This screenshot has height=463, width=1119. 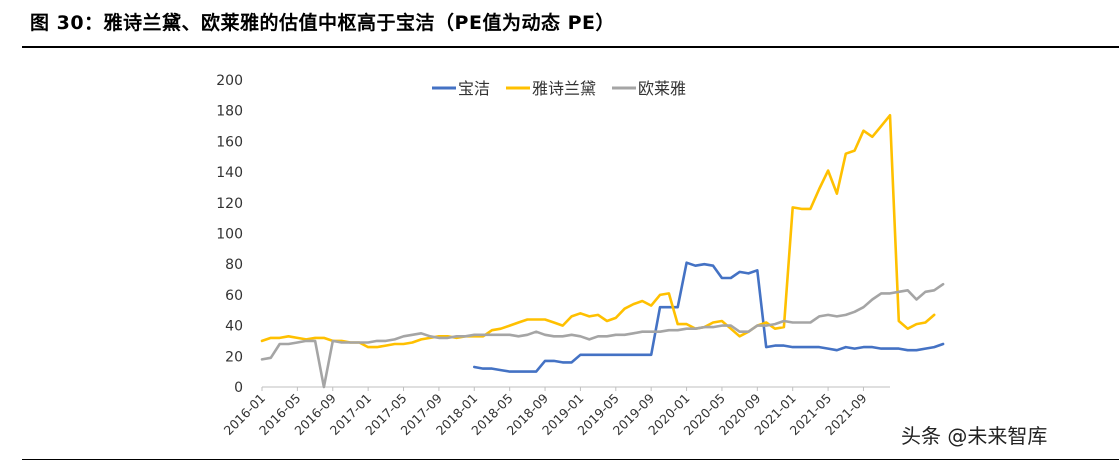 What do you see at coordinates (564, 88) in the screenshot?
I see `legend-label: 雅诗兰黛` at bounding box center [564, 88].